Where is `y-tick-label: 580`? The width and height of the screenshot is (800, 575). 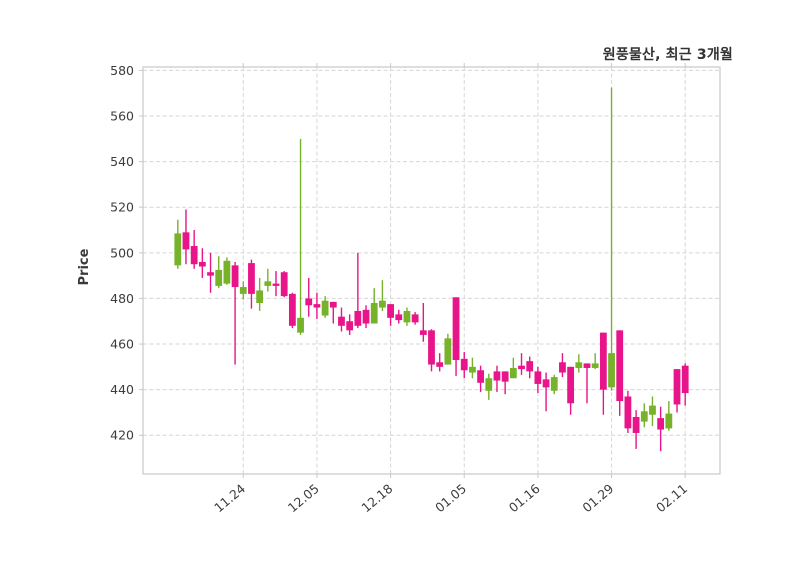
y-tick-label: 580 is located at coordinates (122, 70).